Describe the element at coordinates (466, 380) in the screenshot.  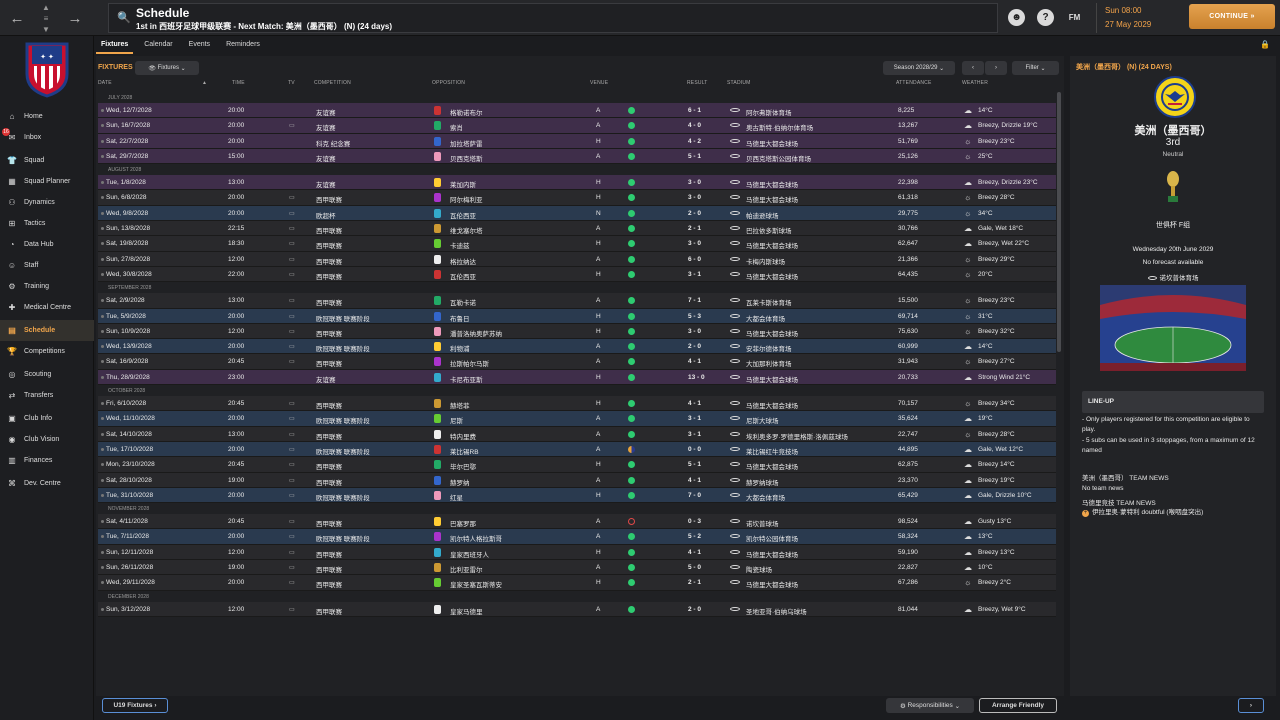
I see `fixture-opposition: 卡尼布亚斯` at that location.